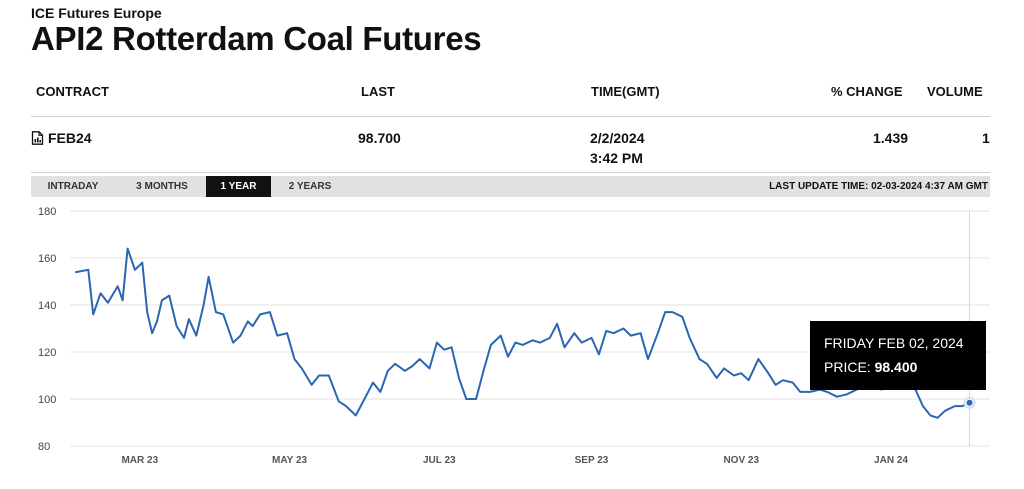  Describe the element at coordinates (741, 460) in the screenshot. I see `x-tick-label: NOV 23` at that location.